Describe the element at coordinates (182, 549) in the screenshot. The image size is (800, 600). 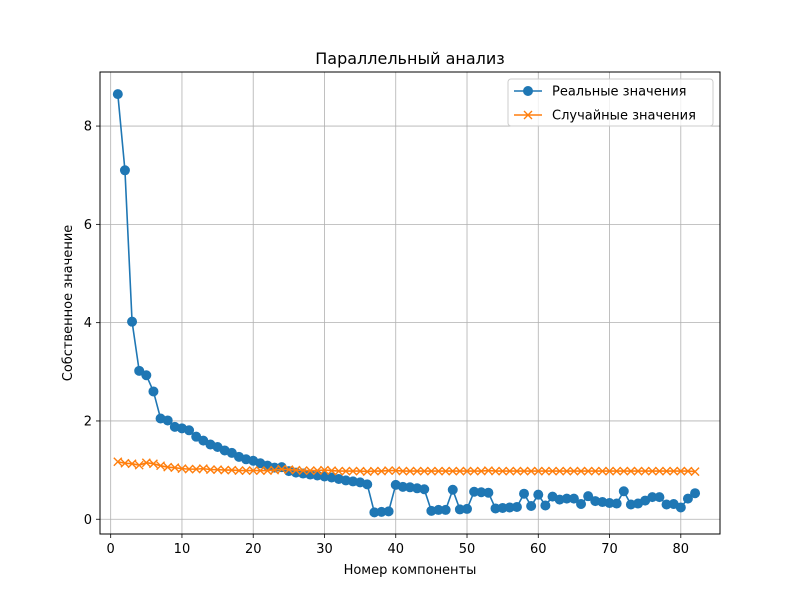
I see `x-tick-label: 10` at that location.